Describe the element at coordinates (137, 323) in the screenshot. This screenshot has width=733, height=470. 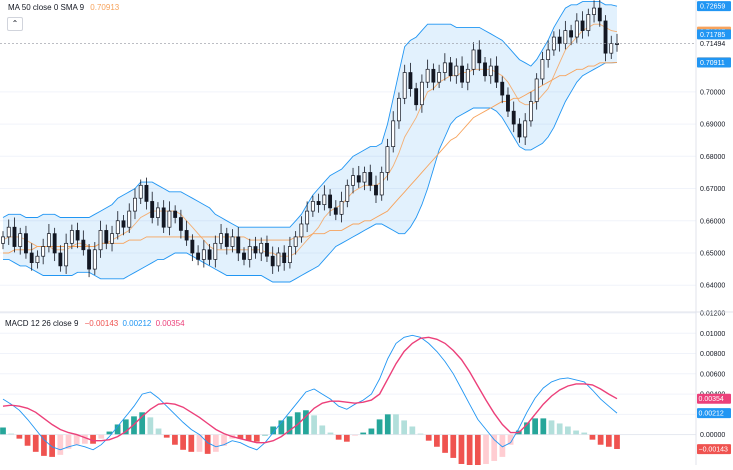
I see `macd-legend-macd: 0.00212` at that location.